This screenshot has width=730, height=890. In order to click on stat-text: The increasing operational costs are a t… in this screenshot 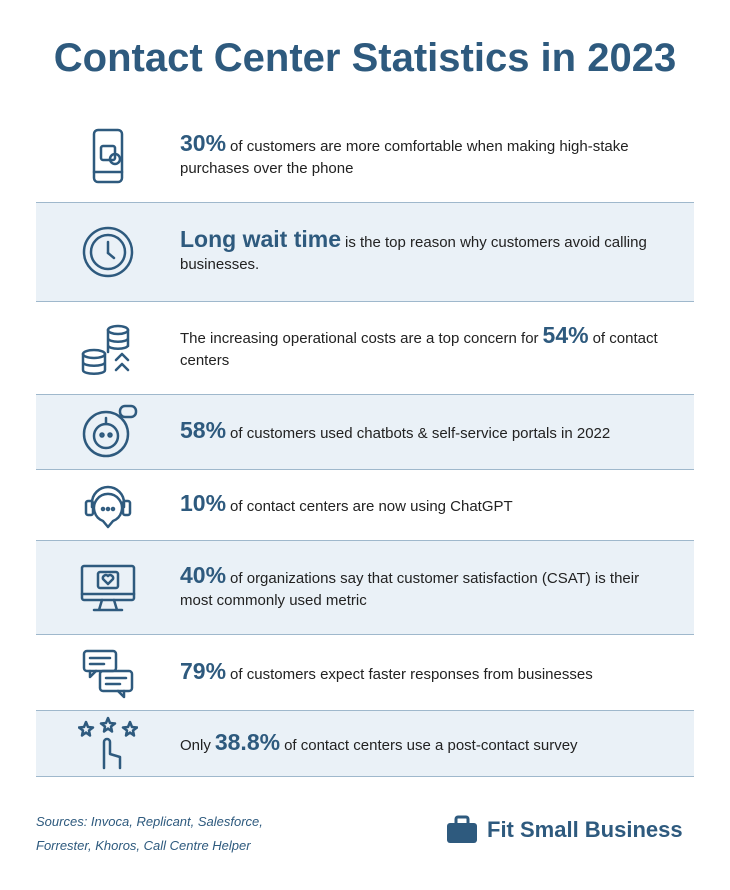, I will do `click(420, 348)`.